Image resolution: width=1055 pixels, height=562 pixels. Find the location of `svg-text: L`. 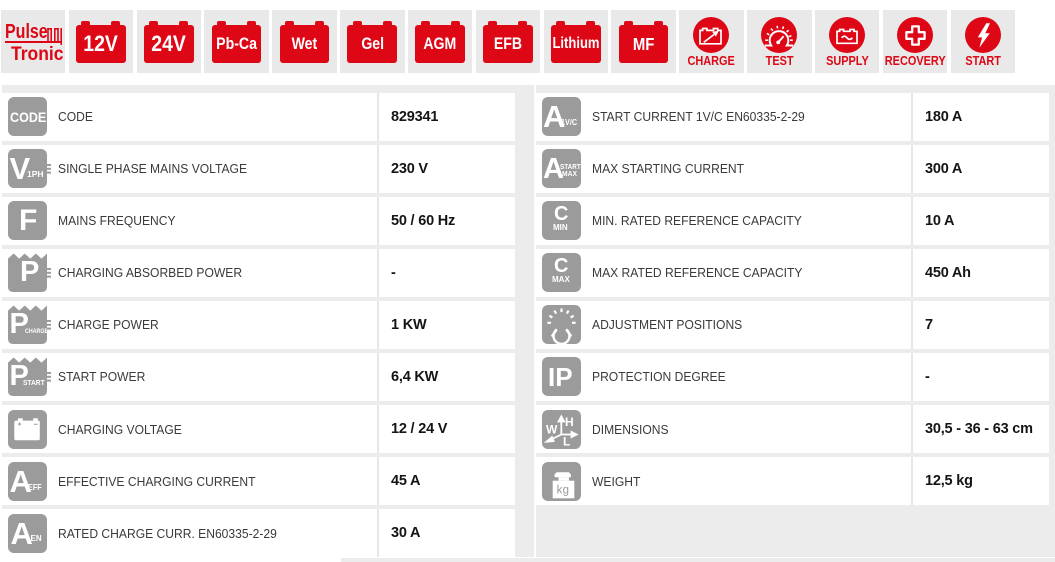

svg-text: L is located at coordinates (566, 441).